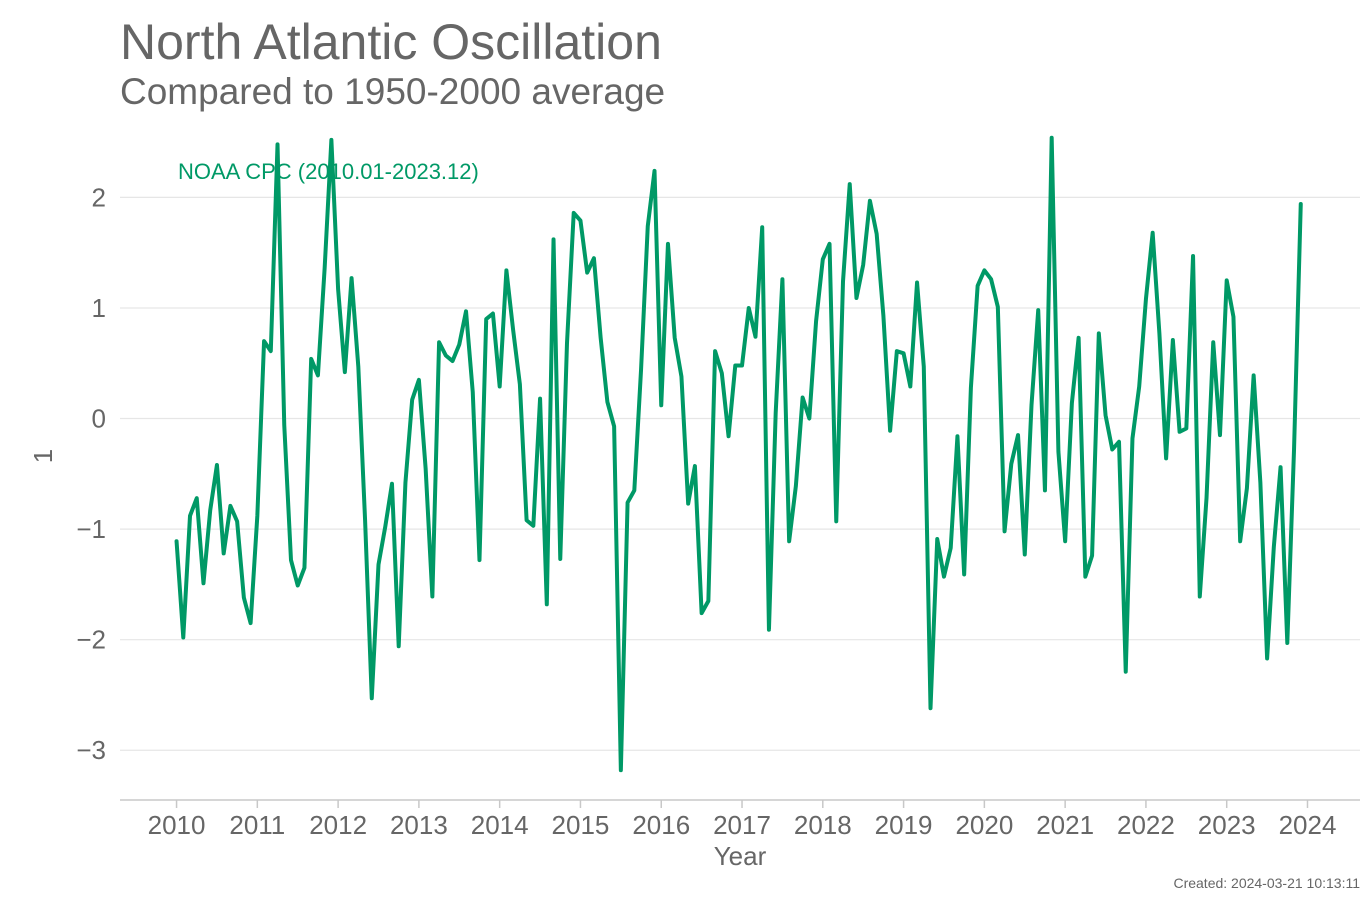  I want to click on x-tick-label: 2015, so click(581, 825).